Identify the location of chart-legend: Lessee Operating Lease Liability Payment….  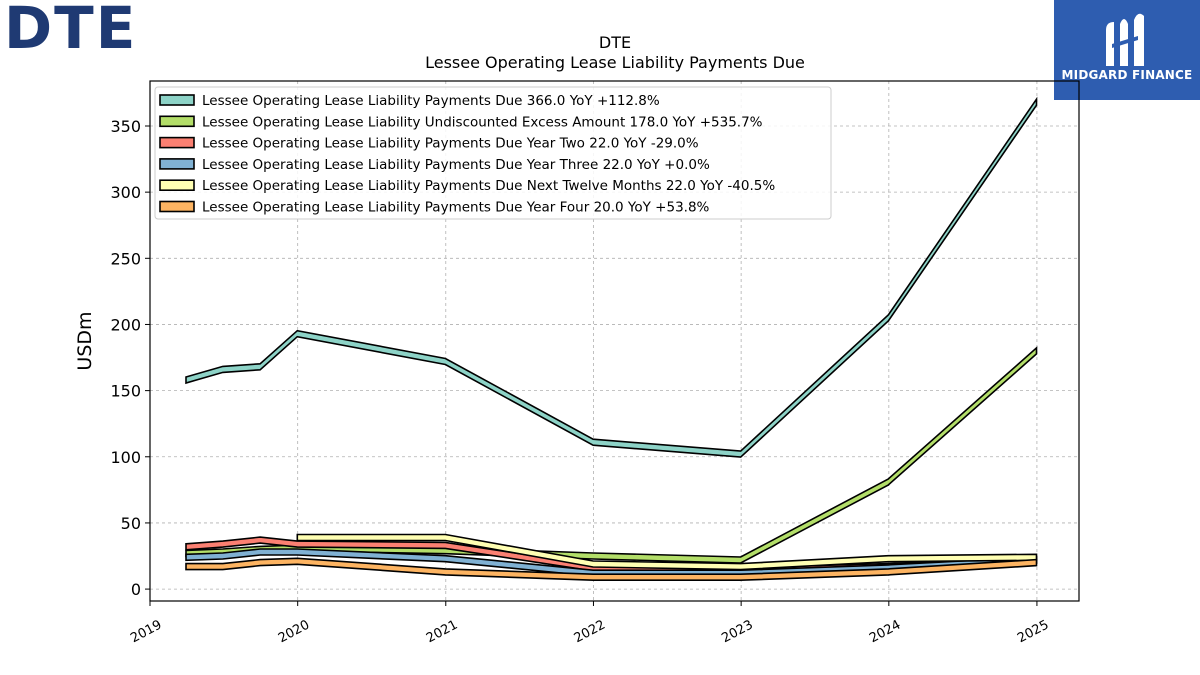
(493, 153).